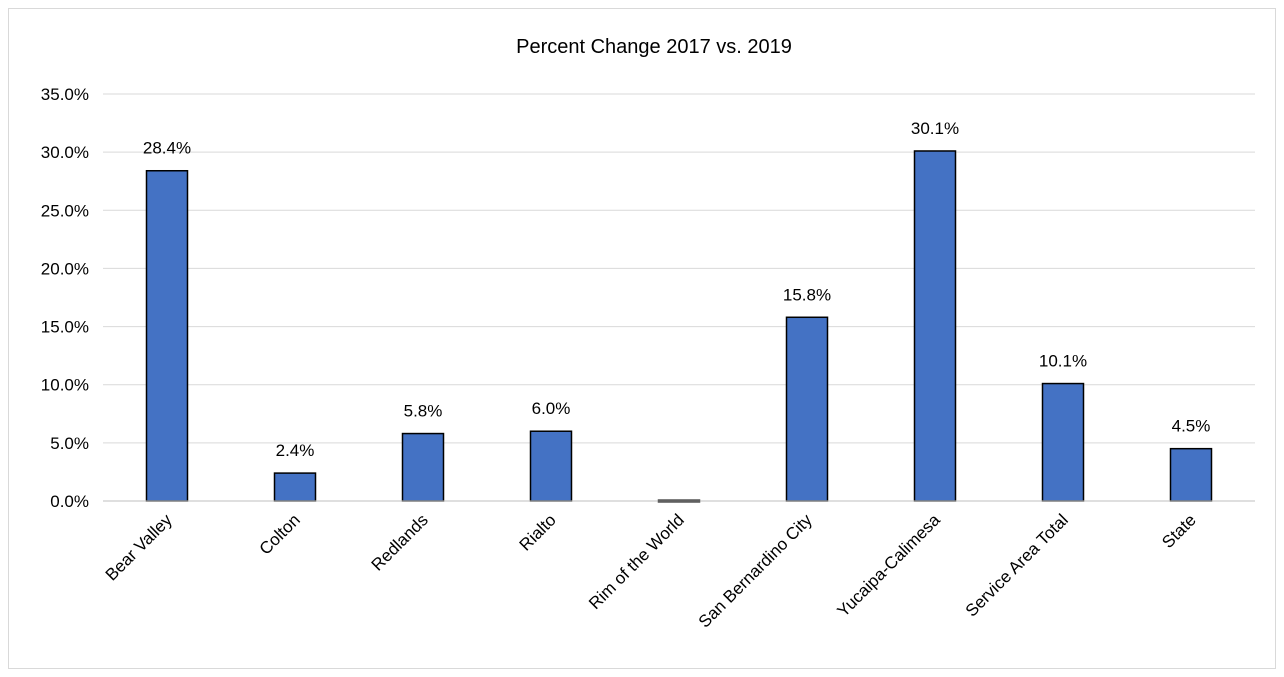 Image resolution: width=1284 pixels, height=677 pixels. I want to click on y-tick-label: 0.0%, so click(69, 501).